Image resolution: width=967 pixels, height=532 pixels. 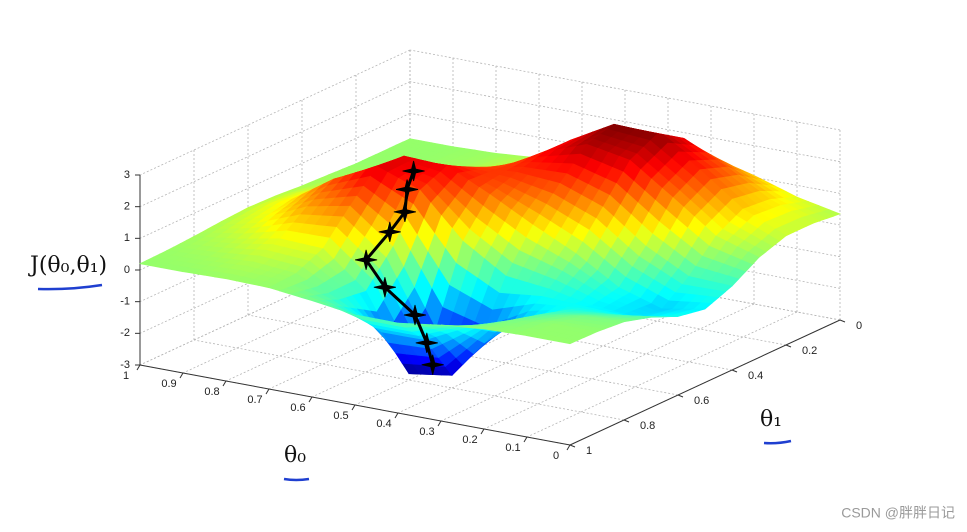 What do you see at coordinates (211, 392) in the screenshot?
I see `x-tick-label: 0.8` at bounding box center [211, 392].